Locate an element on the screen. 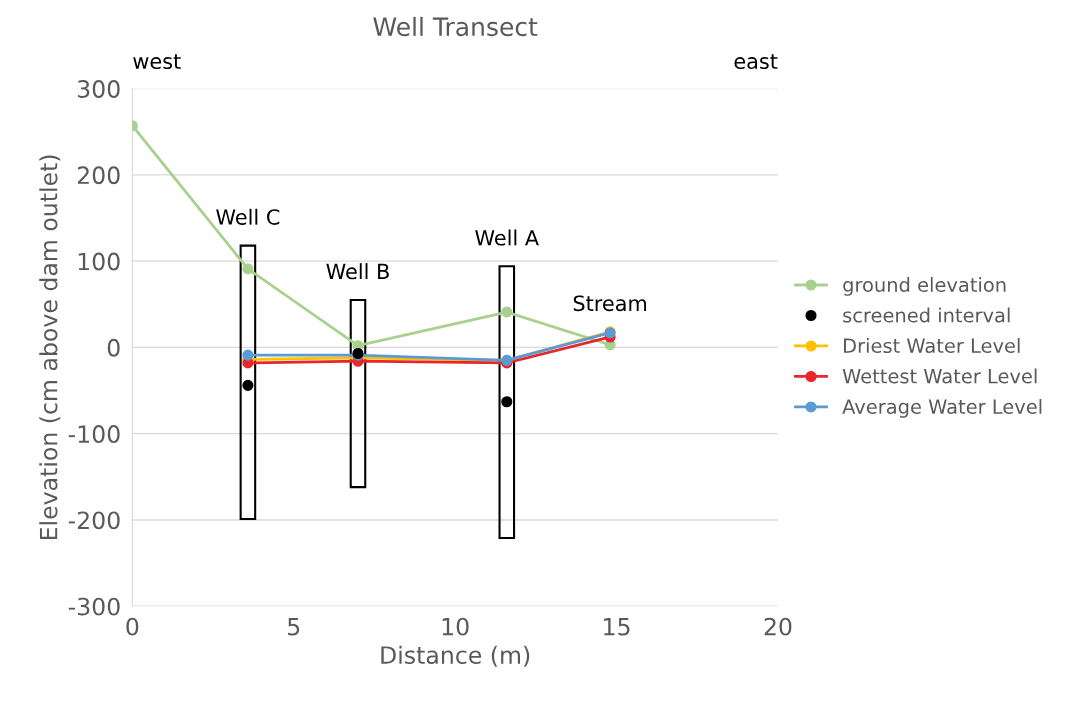 This screenshot has height=709, width=1076. y-axis-title: Elevation (cm above dam outlet) is located at coordinates (50, 347).